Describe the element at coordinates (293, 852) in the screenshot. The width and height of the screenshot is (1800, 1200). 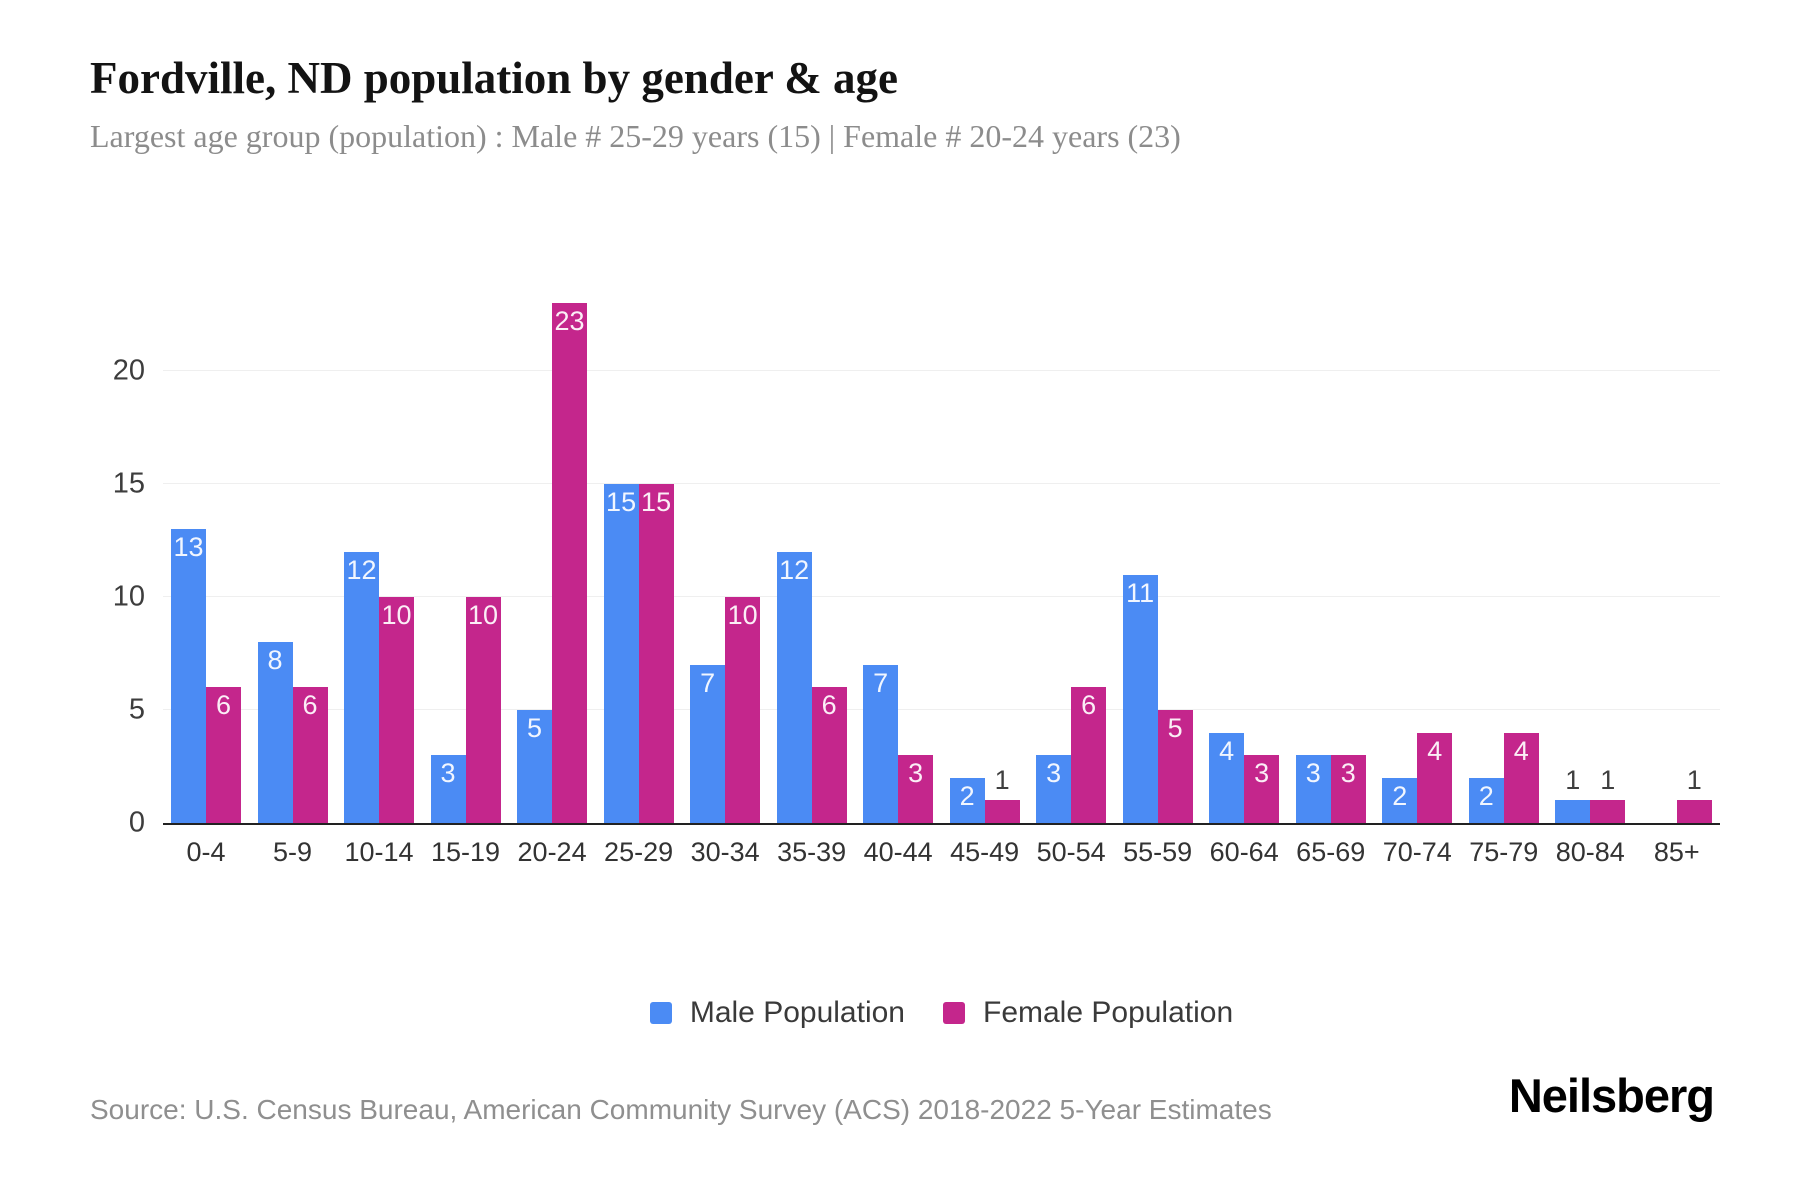
I see `x-axis-label-5-9: 5-9` at that location.